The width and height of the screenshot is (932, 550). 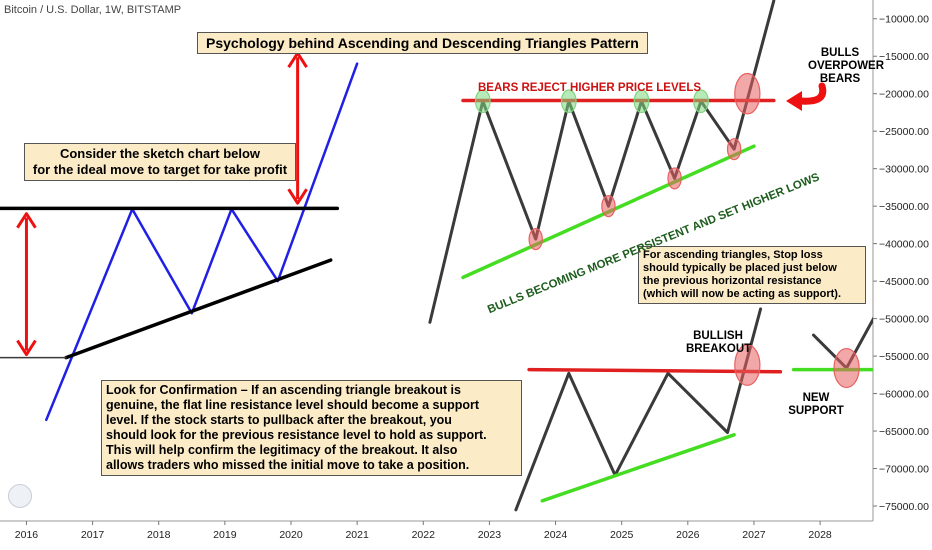 What do you see at coordinates (904, 432) in the screenshot?
I see `y-tick-label: −65000.00` at bounding box center [904, 432].